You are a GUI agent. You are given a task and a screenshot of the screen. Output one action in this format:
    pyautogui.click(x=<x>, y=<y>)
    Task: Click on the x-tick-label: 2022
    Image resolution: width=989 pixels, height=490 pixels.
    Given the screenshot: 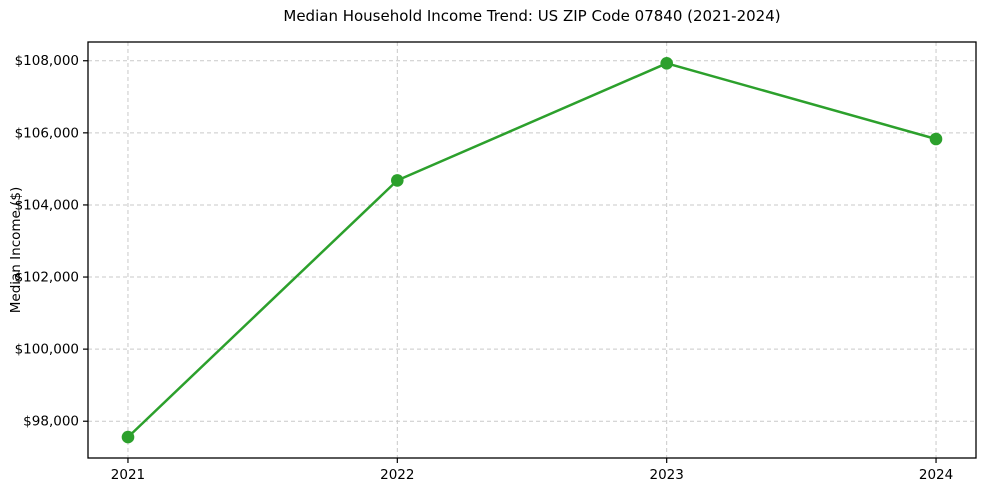 What is the action you would take?
    pyautogui.click(x=397, y=475)
    